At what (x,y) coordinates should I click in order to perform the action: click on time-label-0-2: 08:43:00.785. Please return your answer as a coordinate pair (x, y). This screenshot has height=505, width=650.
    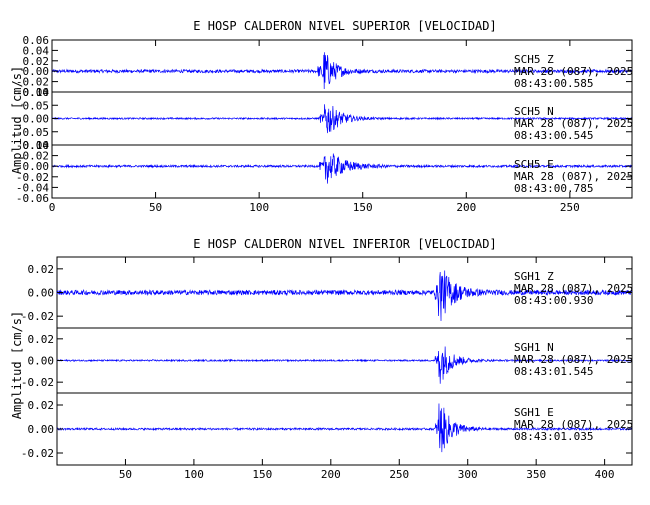
    Looking at the image, I should click on (553, 188).